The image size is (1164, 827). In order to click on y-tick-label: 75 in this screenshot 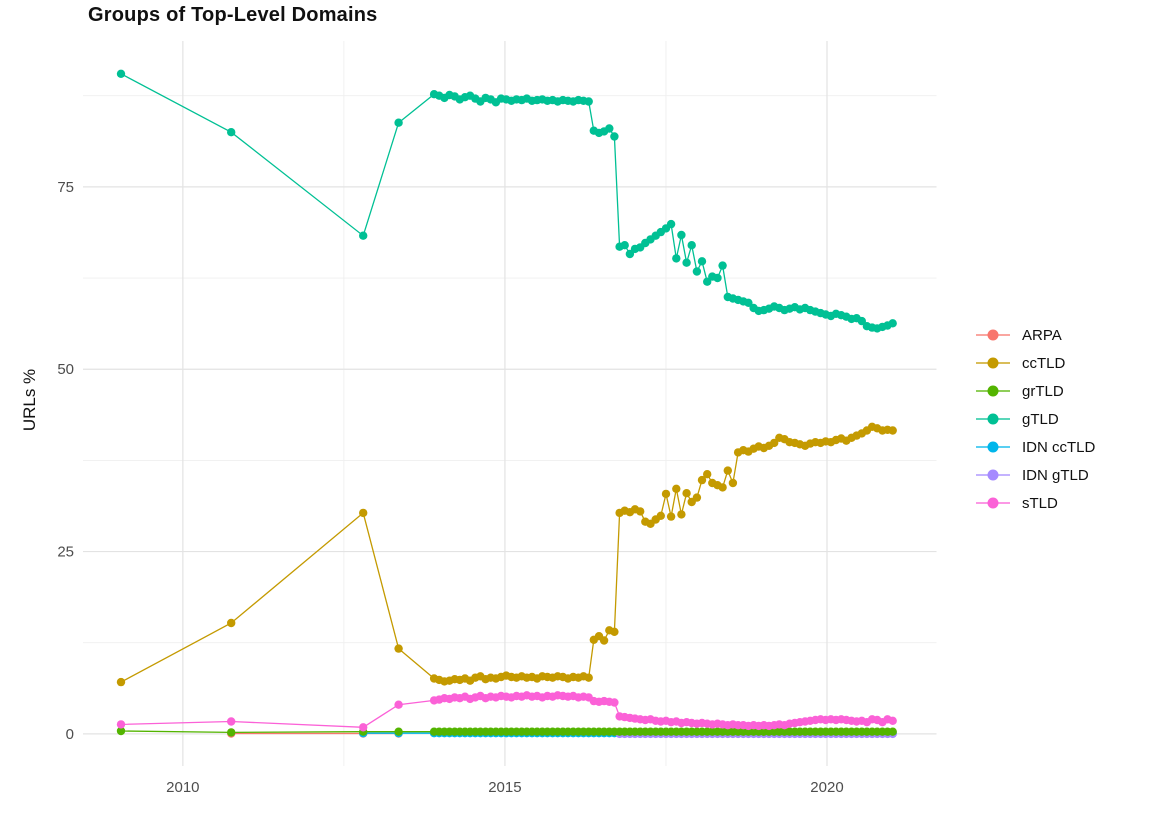, I will do `click(65, 187)`.